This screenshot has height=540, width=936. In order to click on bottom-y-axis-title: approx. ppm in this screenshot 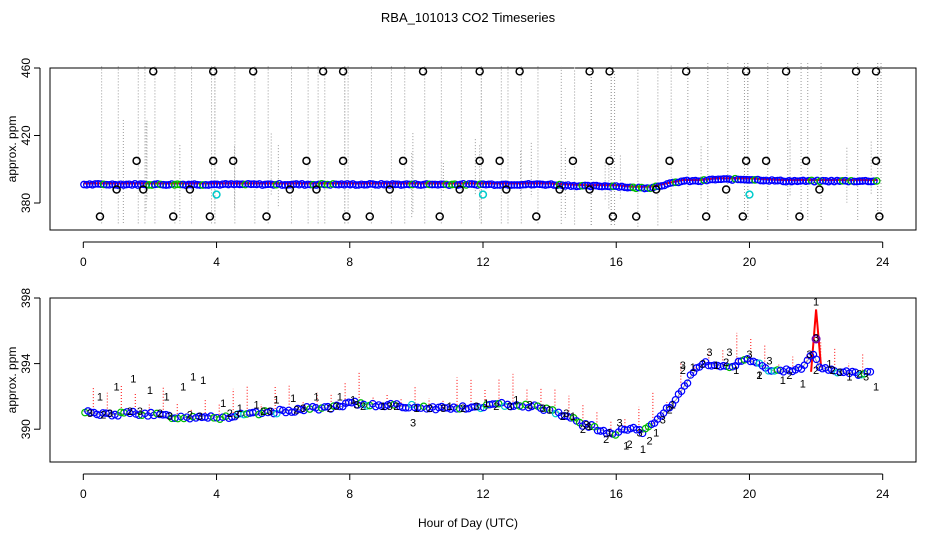, I will do `click(12, 380)`.